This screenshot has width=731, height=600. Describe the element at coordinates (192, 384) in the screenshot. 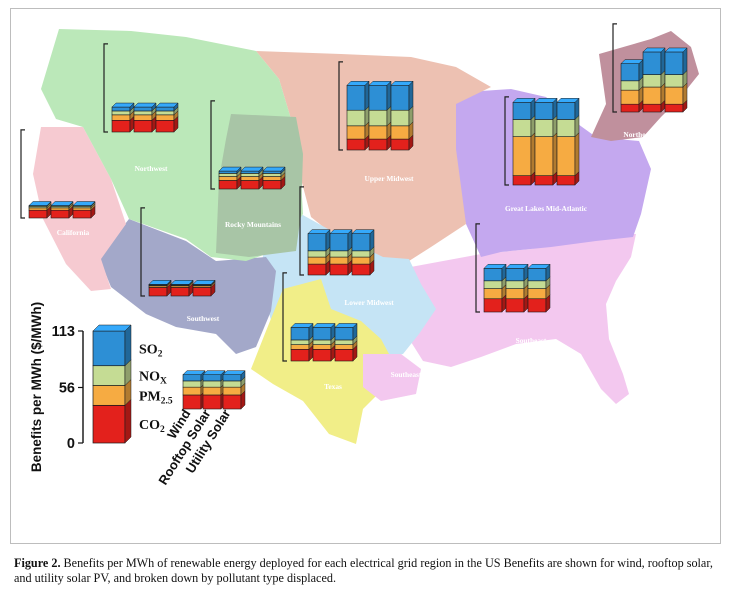

I see `legend-example-bar-wind-nox-segment` at that location.